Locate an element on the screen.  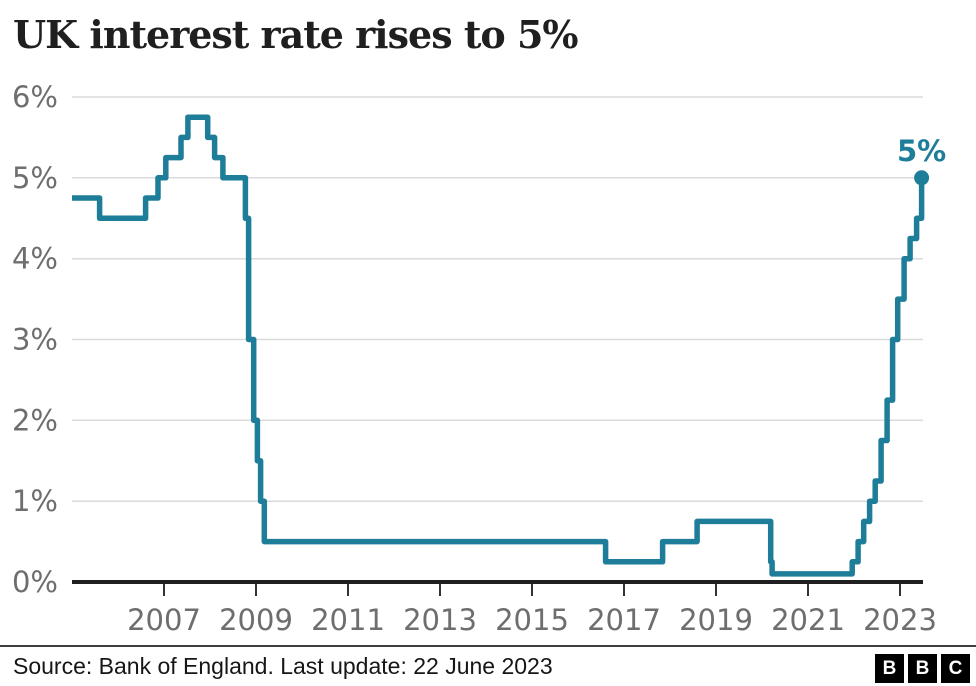
y-tick-label: 4% is located at coordinates (35, 259).